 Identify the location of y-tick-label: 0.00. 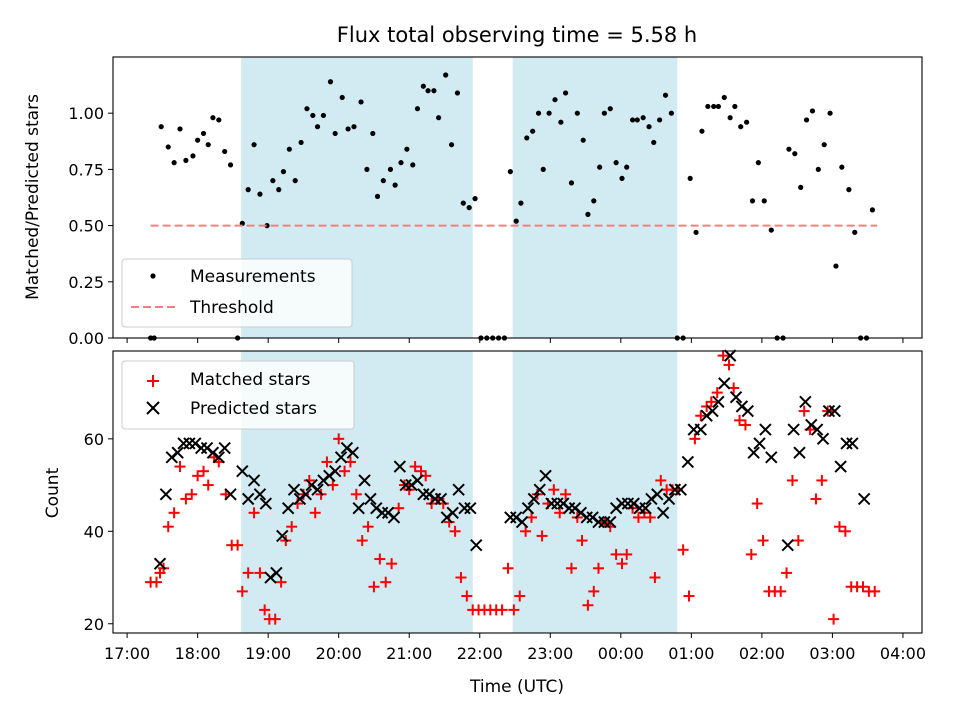
(86, 338).